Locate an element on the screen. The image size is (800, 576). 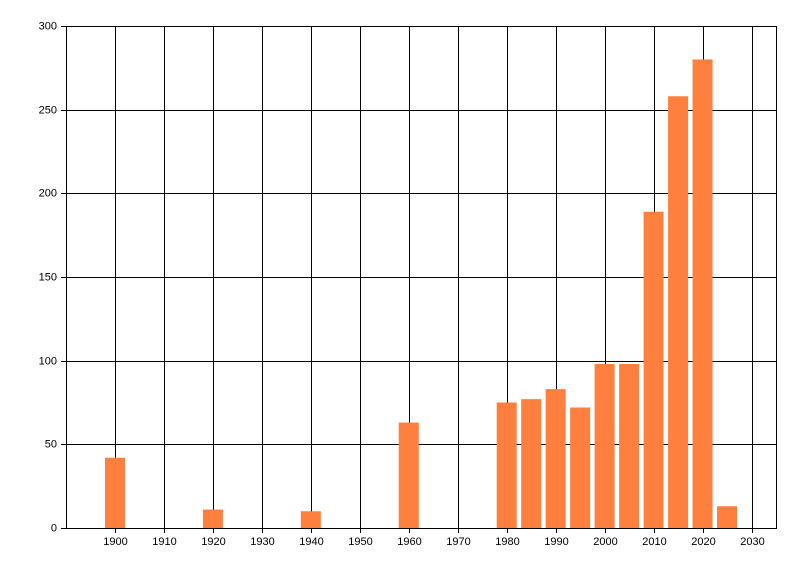
y-tick-label: 0 is located at coordinates (54, 528).